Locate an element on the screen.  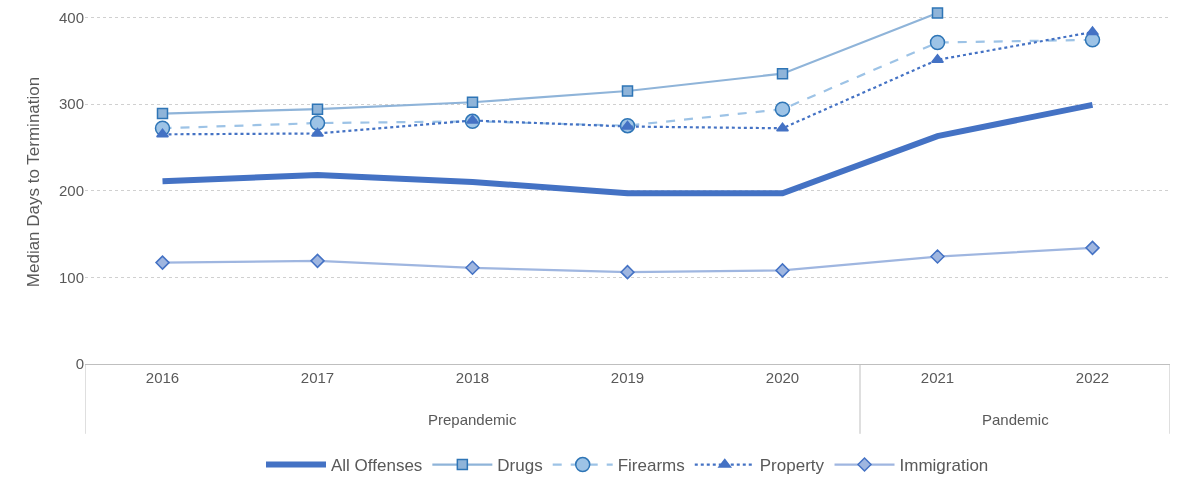
x-tick-label: 2017 is located at coordinates (317, 377).